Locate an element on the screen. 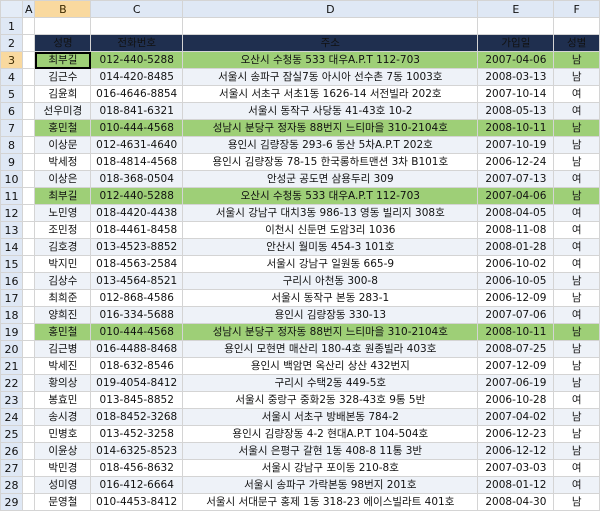 This screenshot has width=600, height=511. name-cell: 최부길 is located at coordinates (63, 196).